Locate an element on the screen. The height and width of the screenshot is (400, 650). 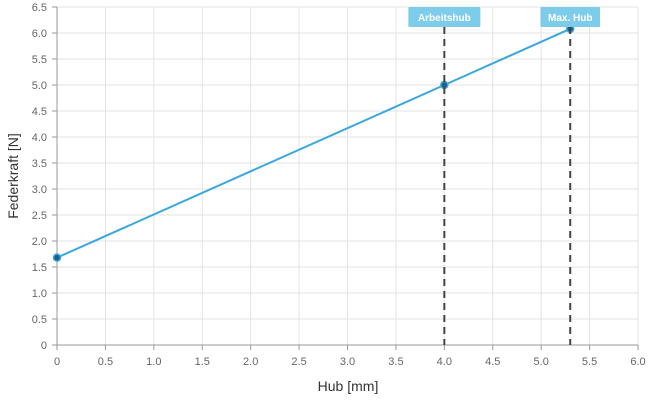
x-tick-label: 1.5 is located at coordinates (202, 362).